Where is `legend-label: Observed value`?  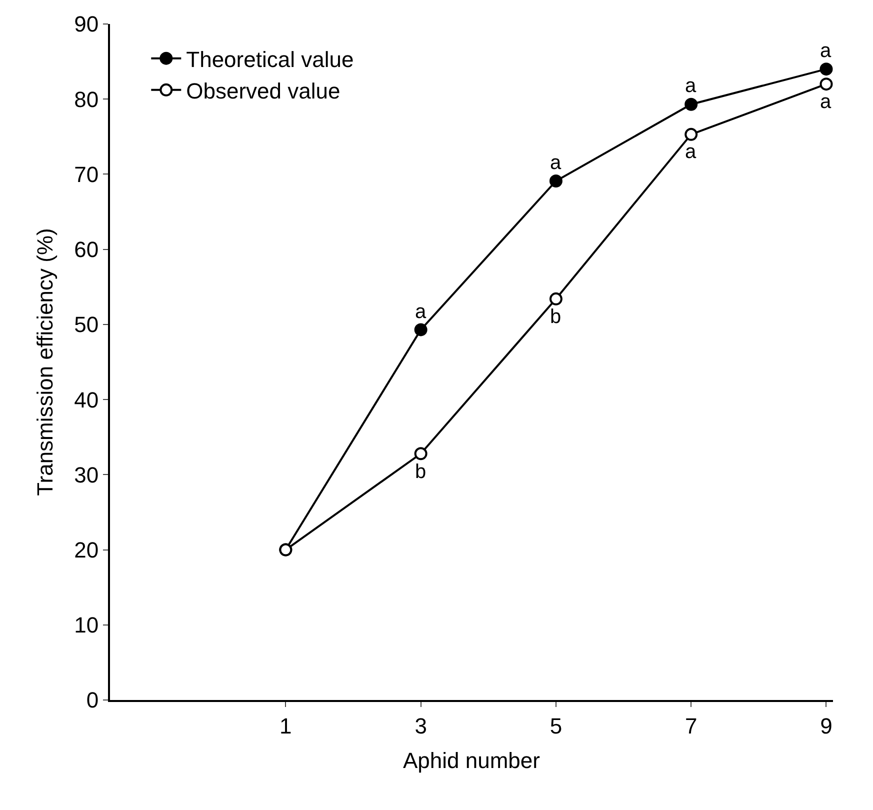
legend-label: Observed value is located at coordinates (263, 91).